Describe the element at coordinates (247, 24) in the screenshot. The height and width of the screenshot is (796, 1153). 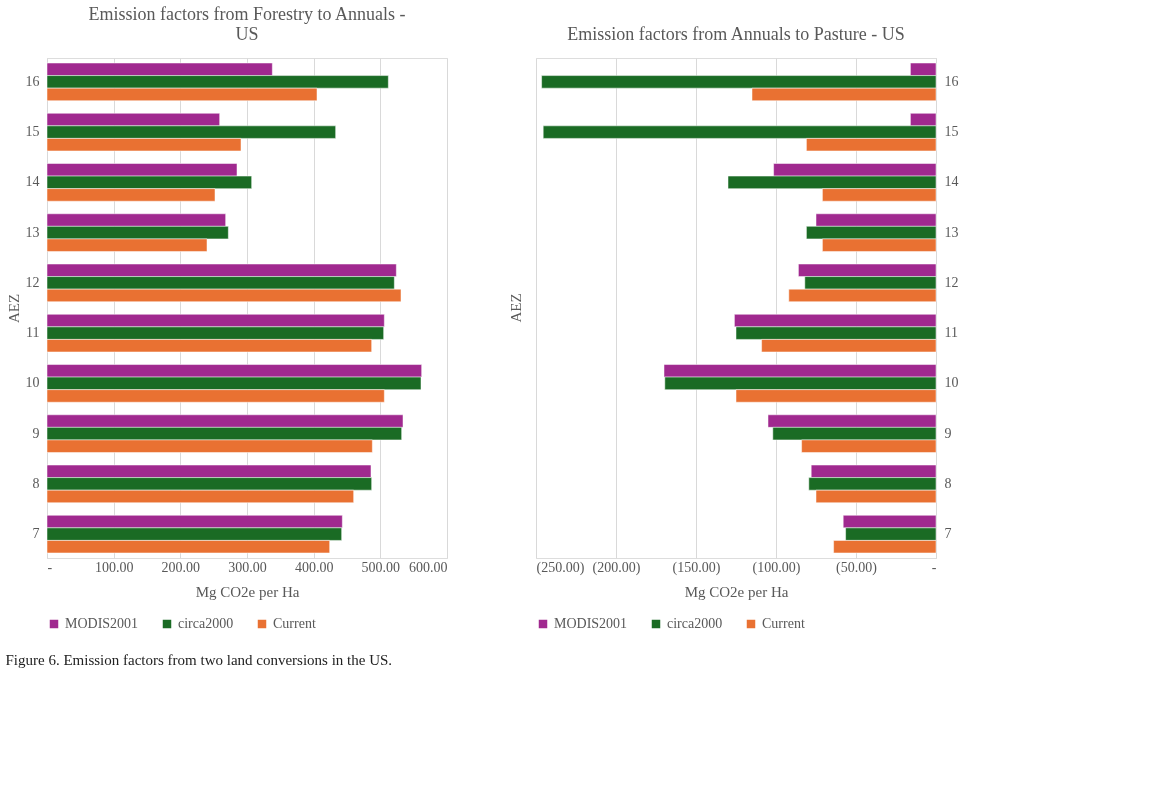
I see `chart-title: Emission factors from Forestry to Annuals - US` at that location.